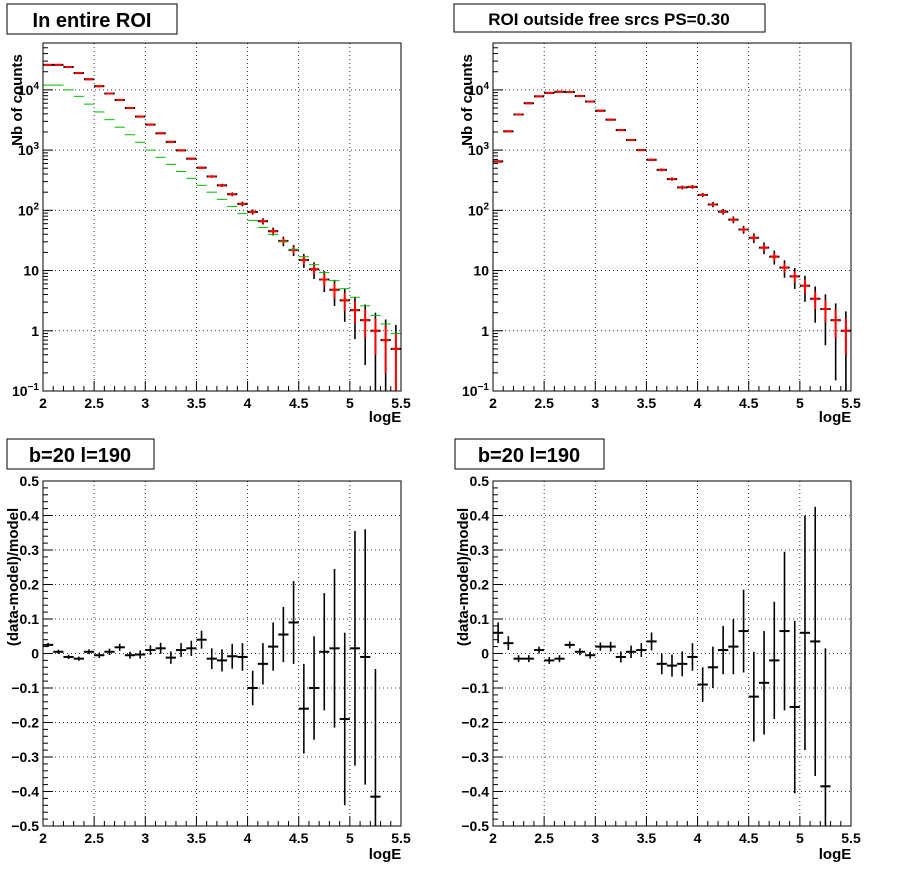 The height and width of the screenshot is (871, 898). Describe the element at coordinates (25, 757) in the screenshot. I see `y-tick-label: −0.3` at that location.